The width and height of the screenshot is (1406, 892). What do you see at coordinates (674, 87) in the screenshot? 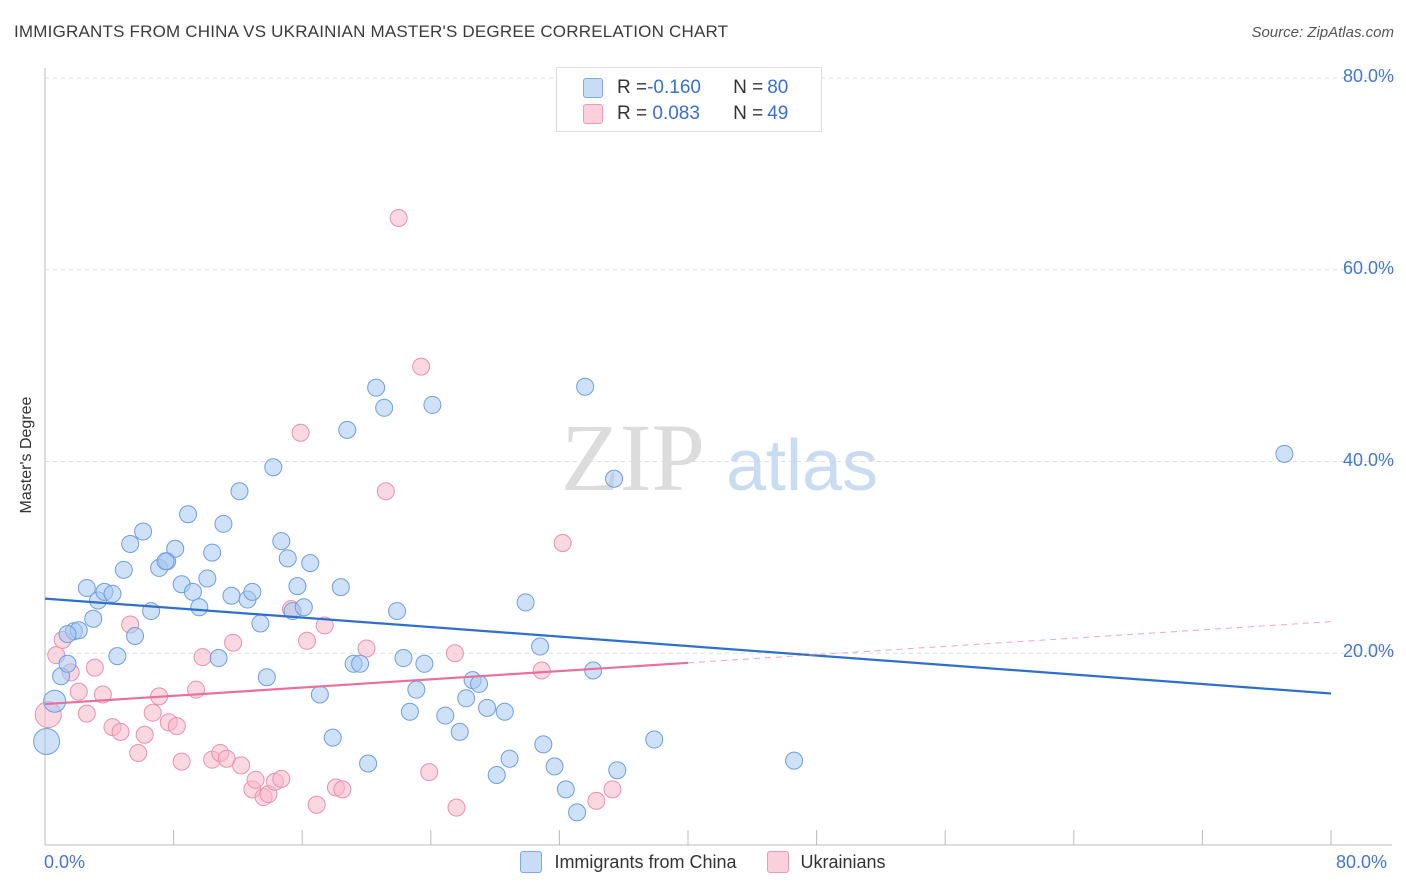
I see `r-value-china: -0.160` at bounding box center [674, 87].